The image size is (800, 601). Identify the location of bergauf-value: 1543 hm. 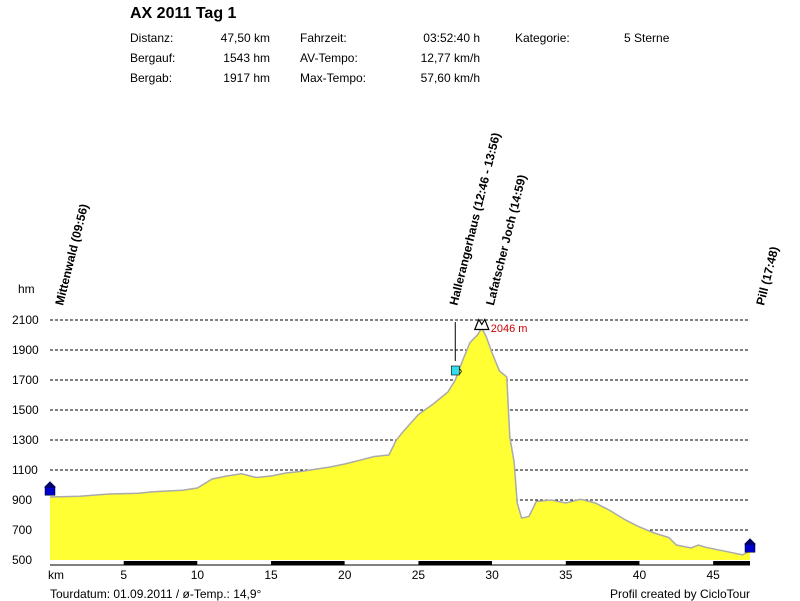
(246, 58).